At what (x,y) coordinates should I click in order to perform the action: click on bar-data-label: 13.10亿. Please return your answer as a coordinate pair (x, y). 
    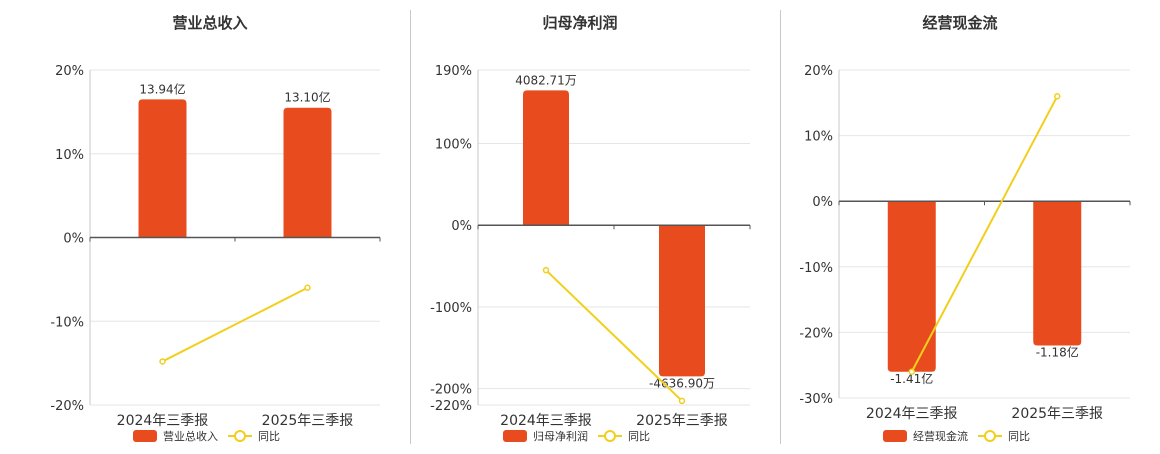
    Looking at the image, I should click on (307, 97).